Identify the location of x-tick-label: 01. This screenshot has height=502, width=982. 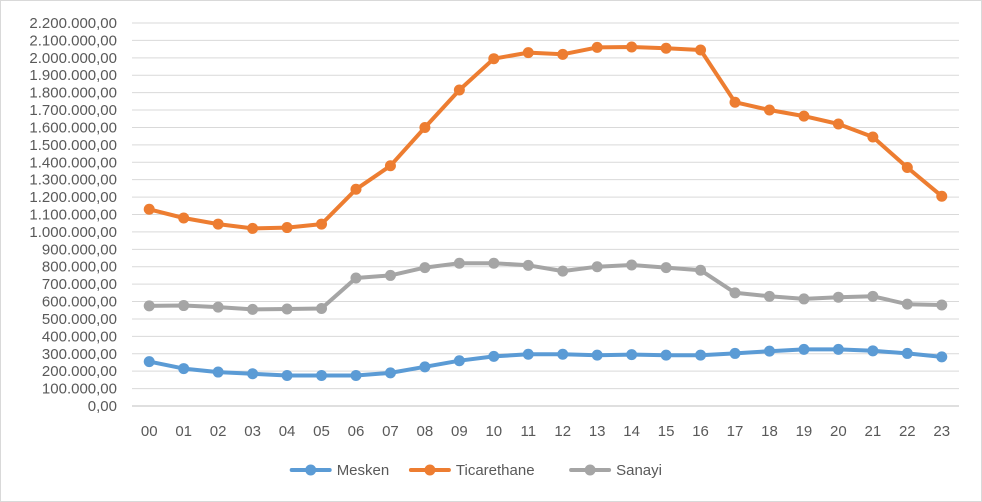
(183, 431).